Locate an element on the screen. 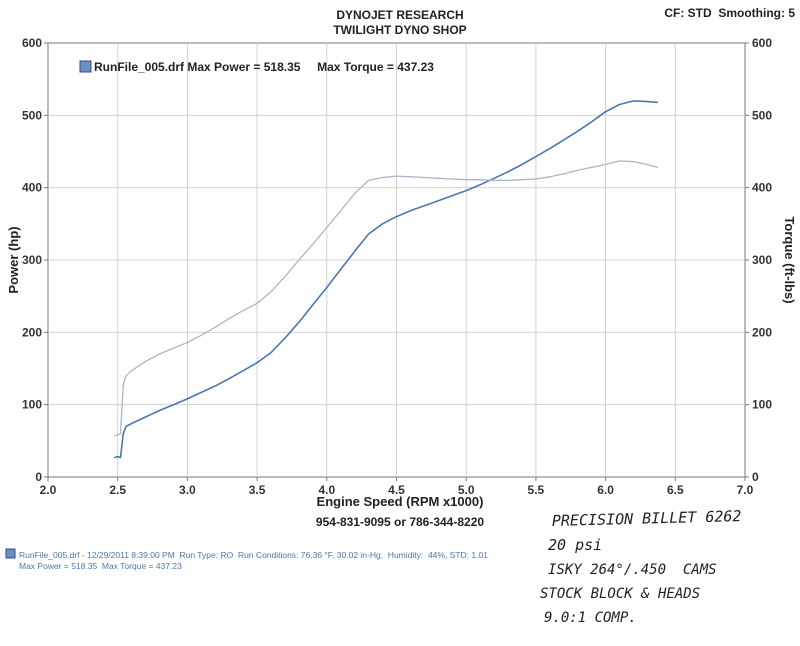 The width and height of the screenshot is (800, 646). y2-tick-label: 0 is located at coordinates (755, 477).